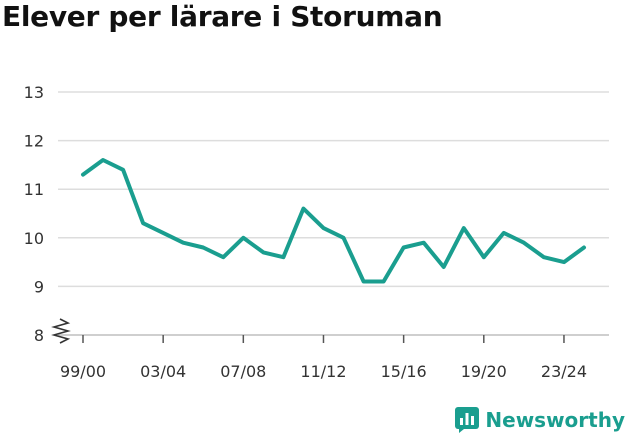 The width and height of the screenshot is (631, 439). I want to click on x-tick-label: 07/08, so click(243, 371).